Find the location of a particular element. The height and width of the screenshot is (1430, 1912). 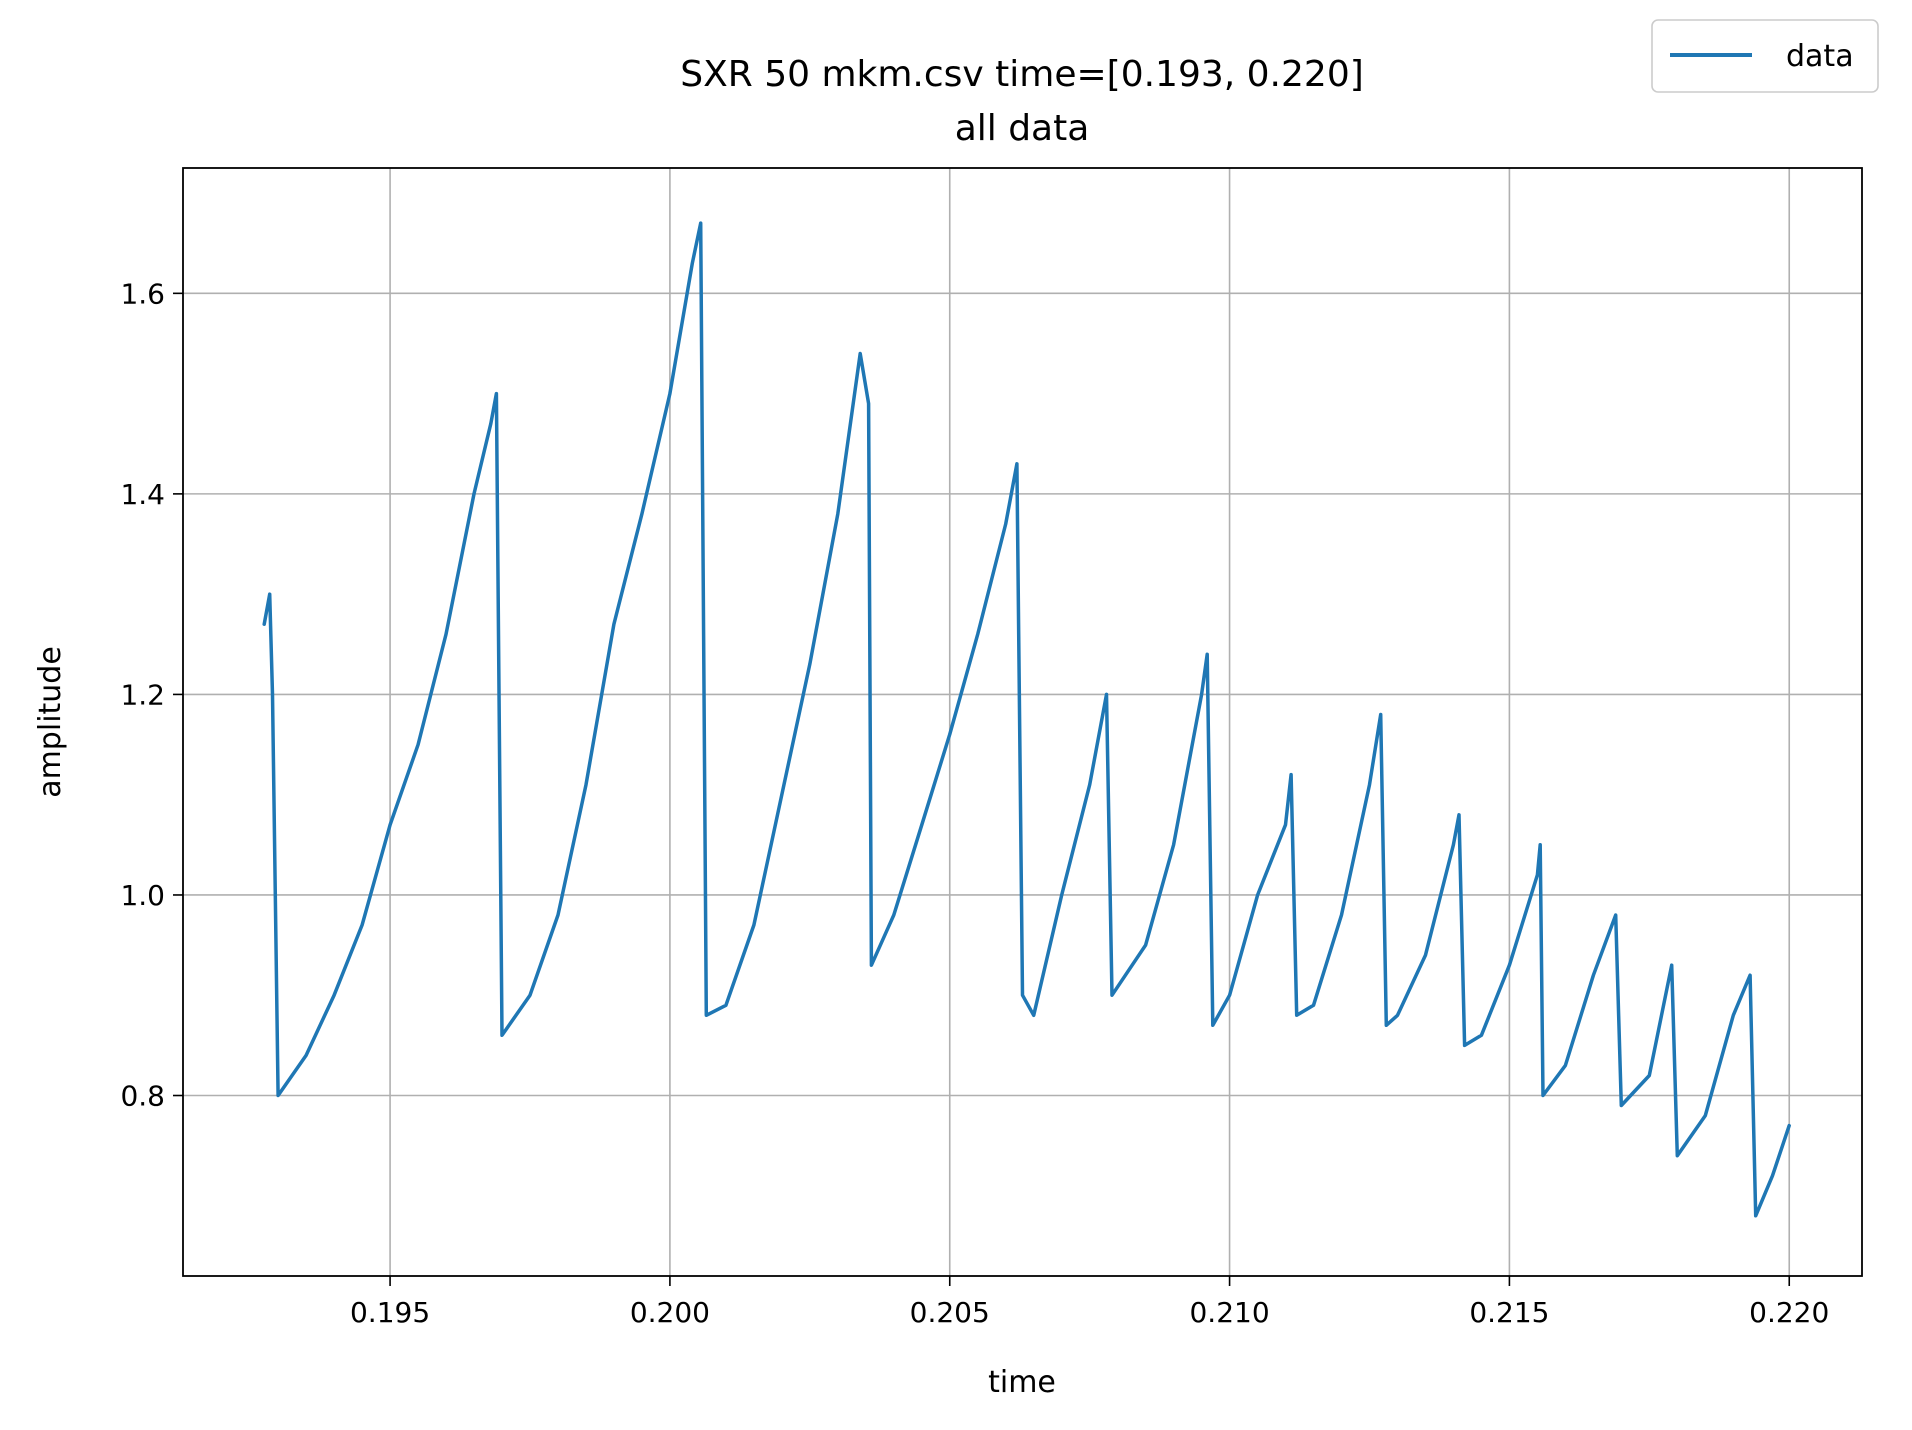

chart-subtitle: all data is located at coordinates (1022, 128).